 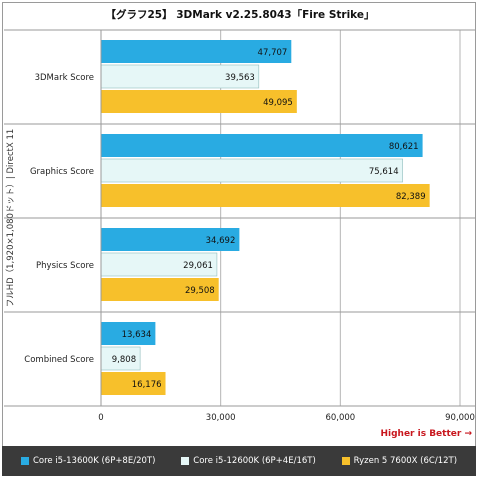 I want to click on category-label: 3DMark Score, so click(x=64, y=78).